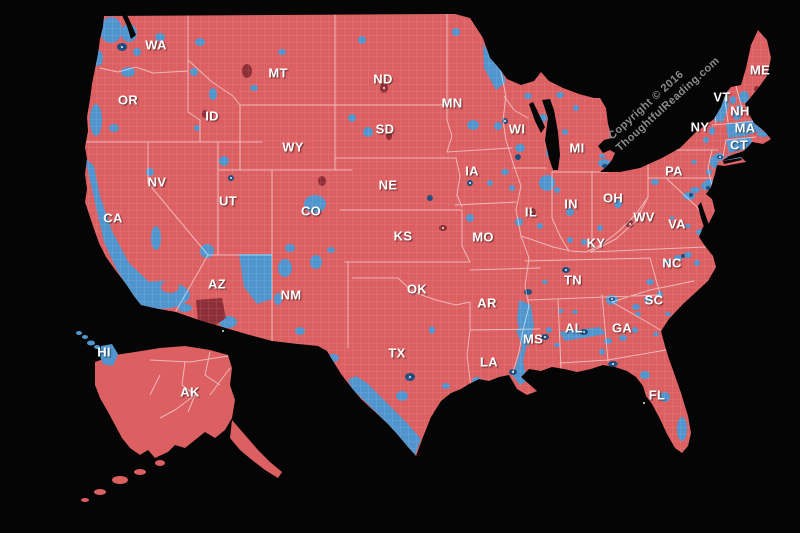 This screenshot has width=800, height=533. Describe the element at coordinates (573, 279) in the screenshot. I see `state-label-tn: TN` at that location.